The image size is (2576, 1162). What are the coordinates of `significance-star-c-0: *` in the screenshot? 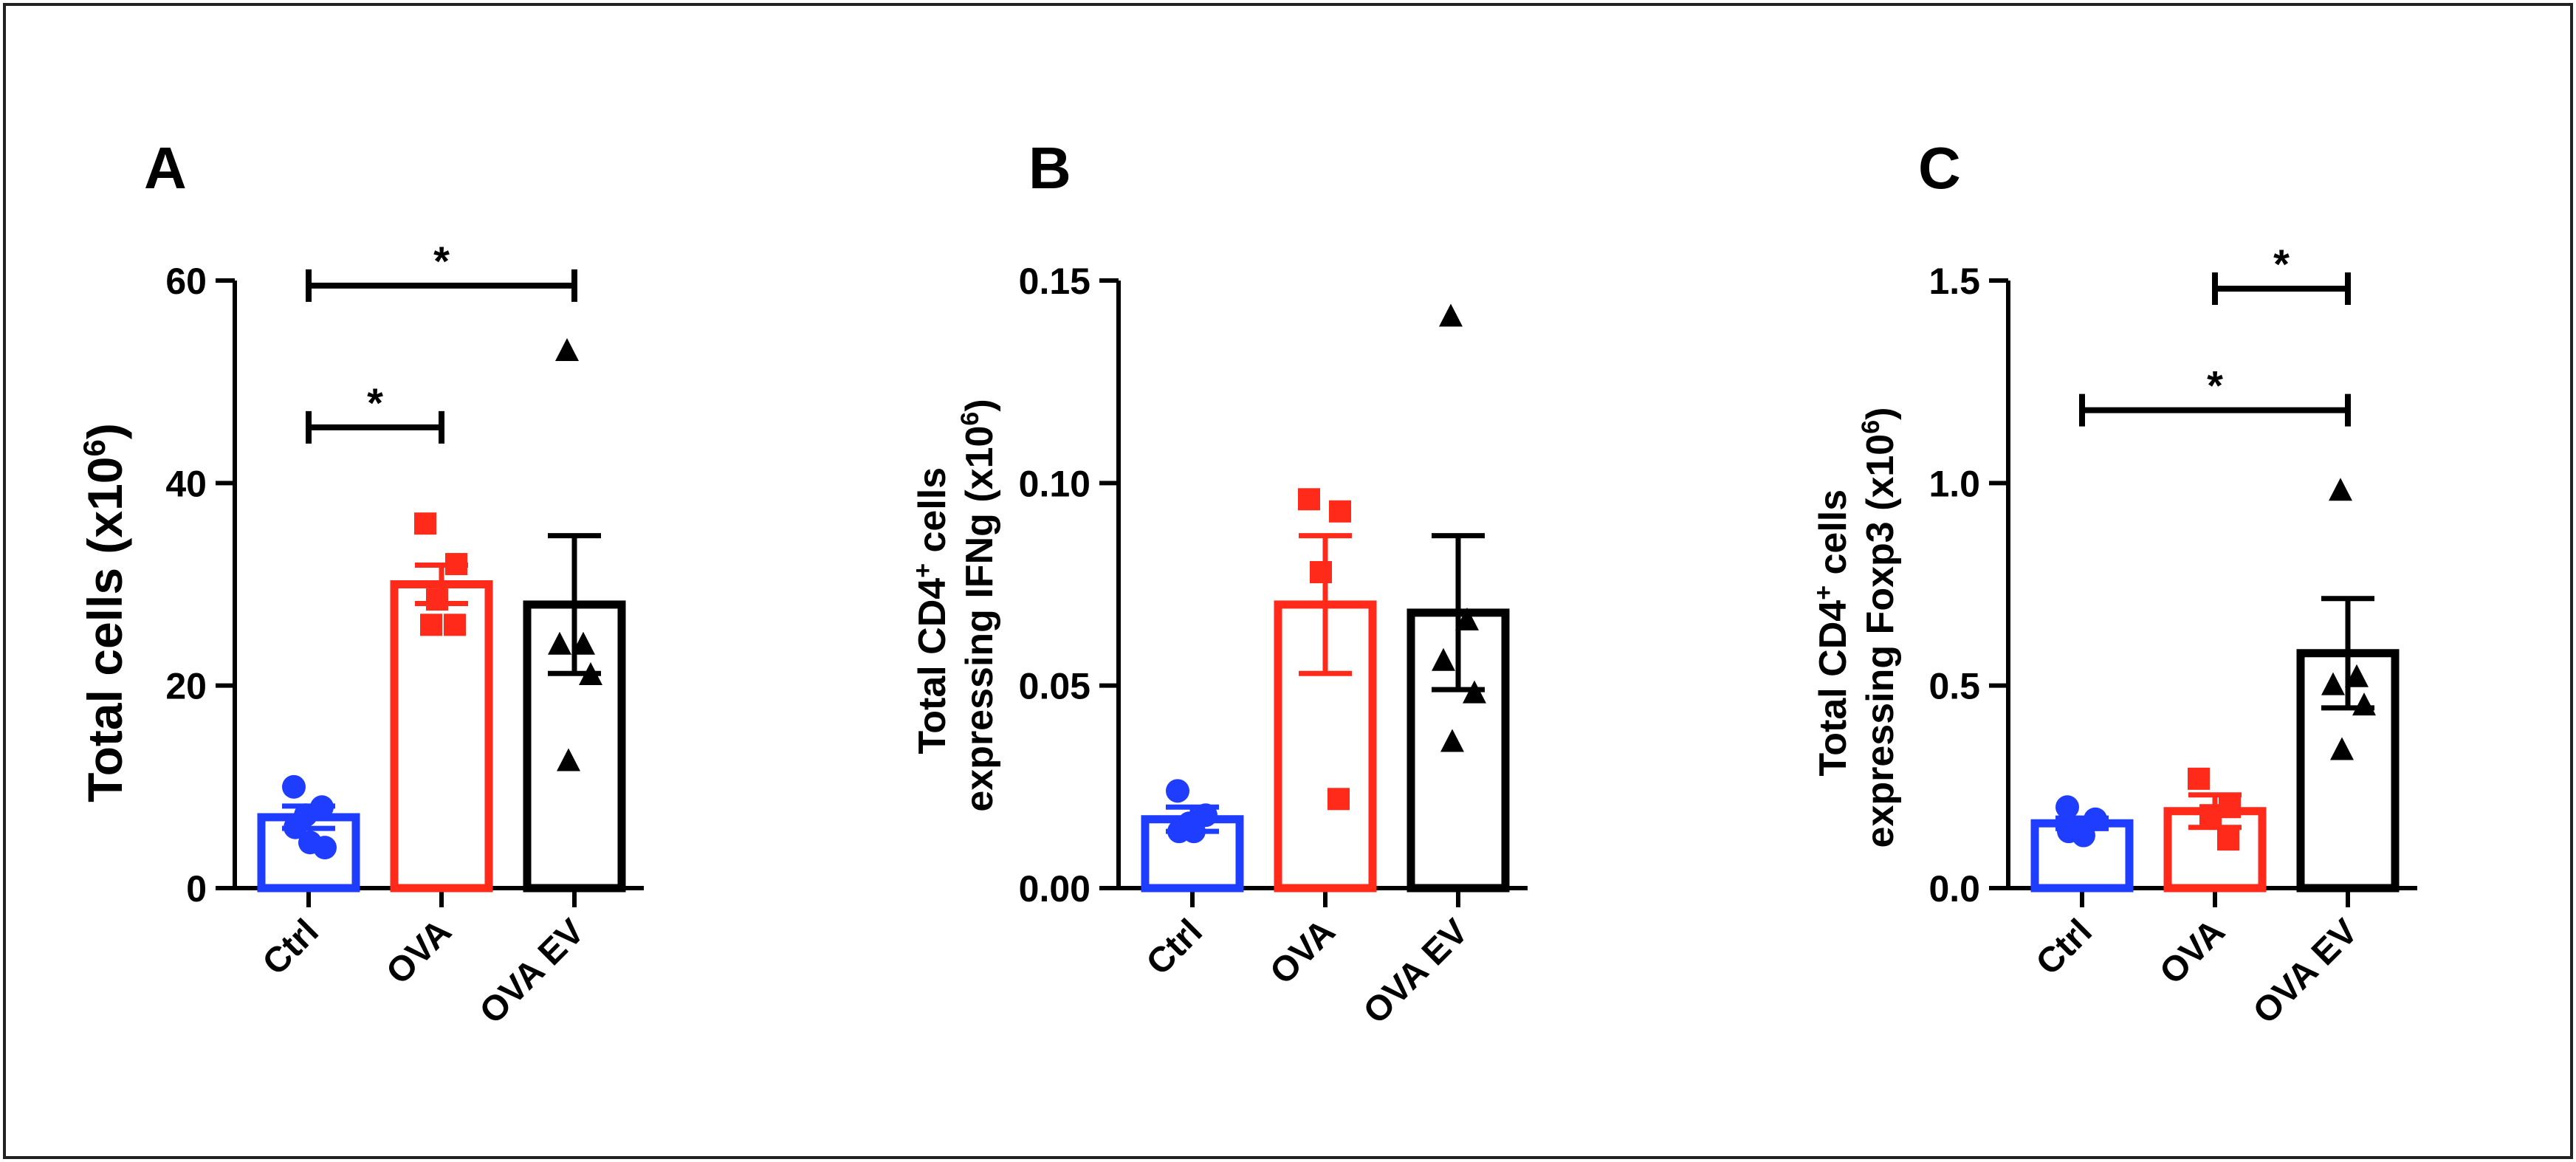 It's located at (2281, 264).